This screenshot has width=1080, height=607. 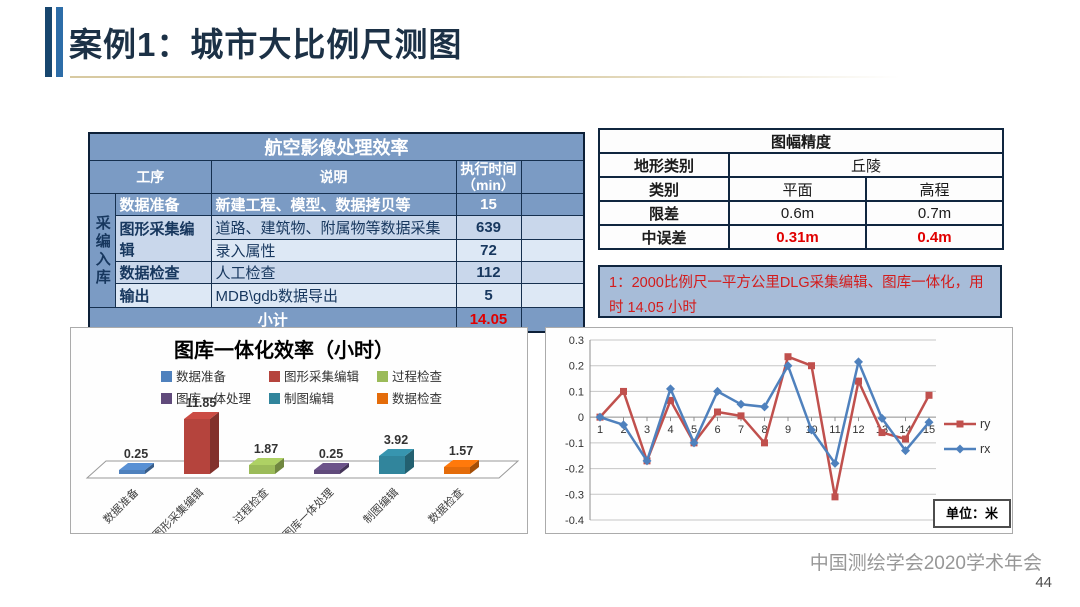 I want to click on legend-label: 数据准备, so click(x=201, y=376).